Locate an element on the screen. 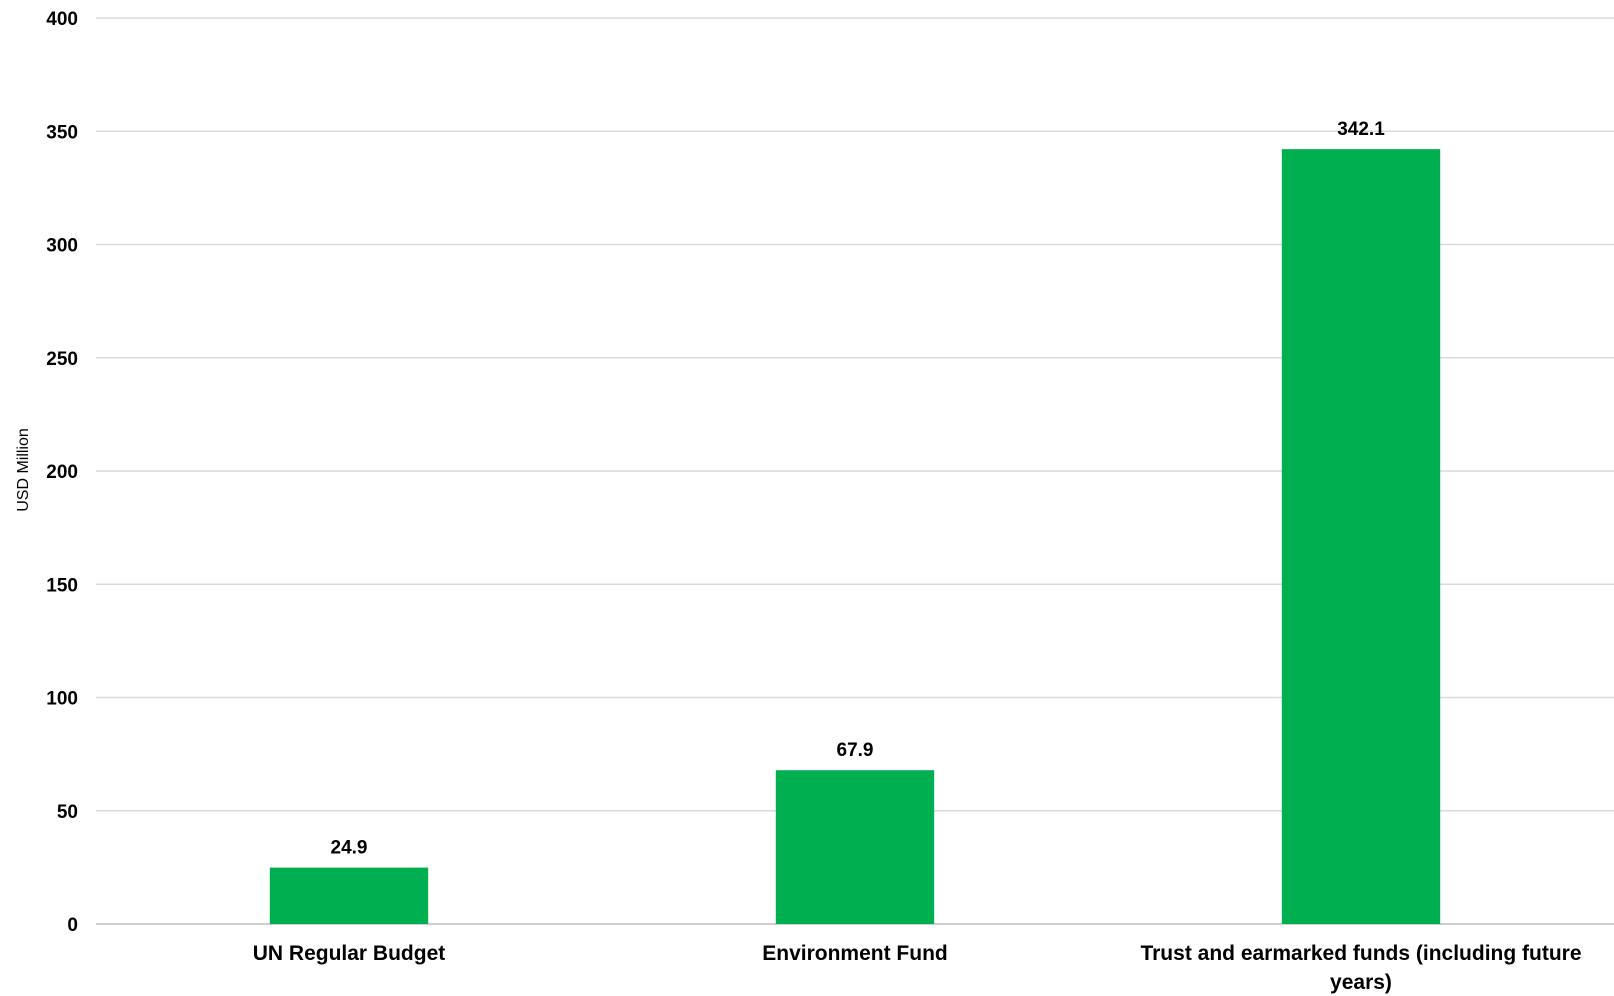 This screenshot has width=1614, height=996. y-axis-ticks: 0 50 100 150 200 250 300 350 400 is located at coordinates (62, 472).